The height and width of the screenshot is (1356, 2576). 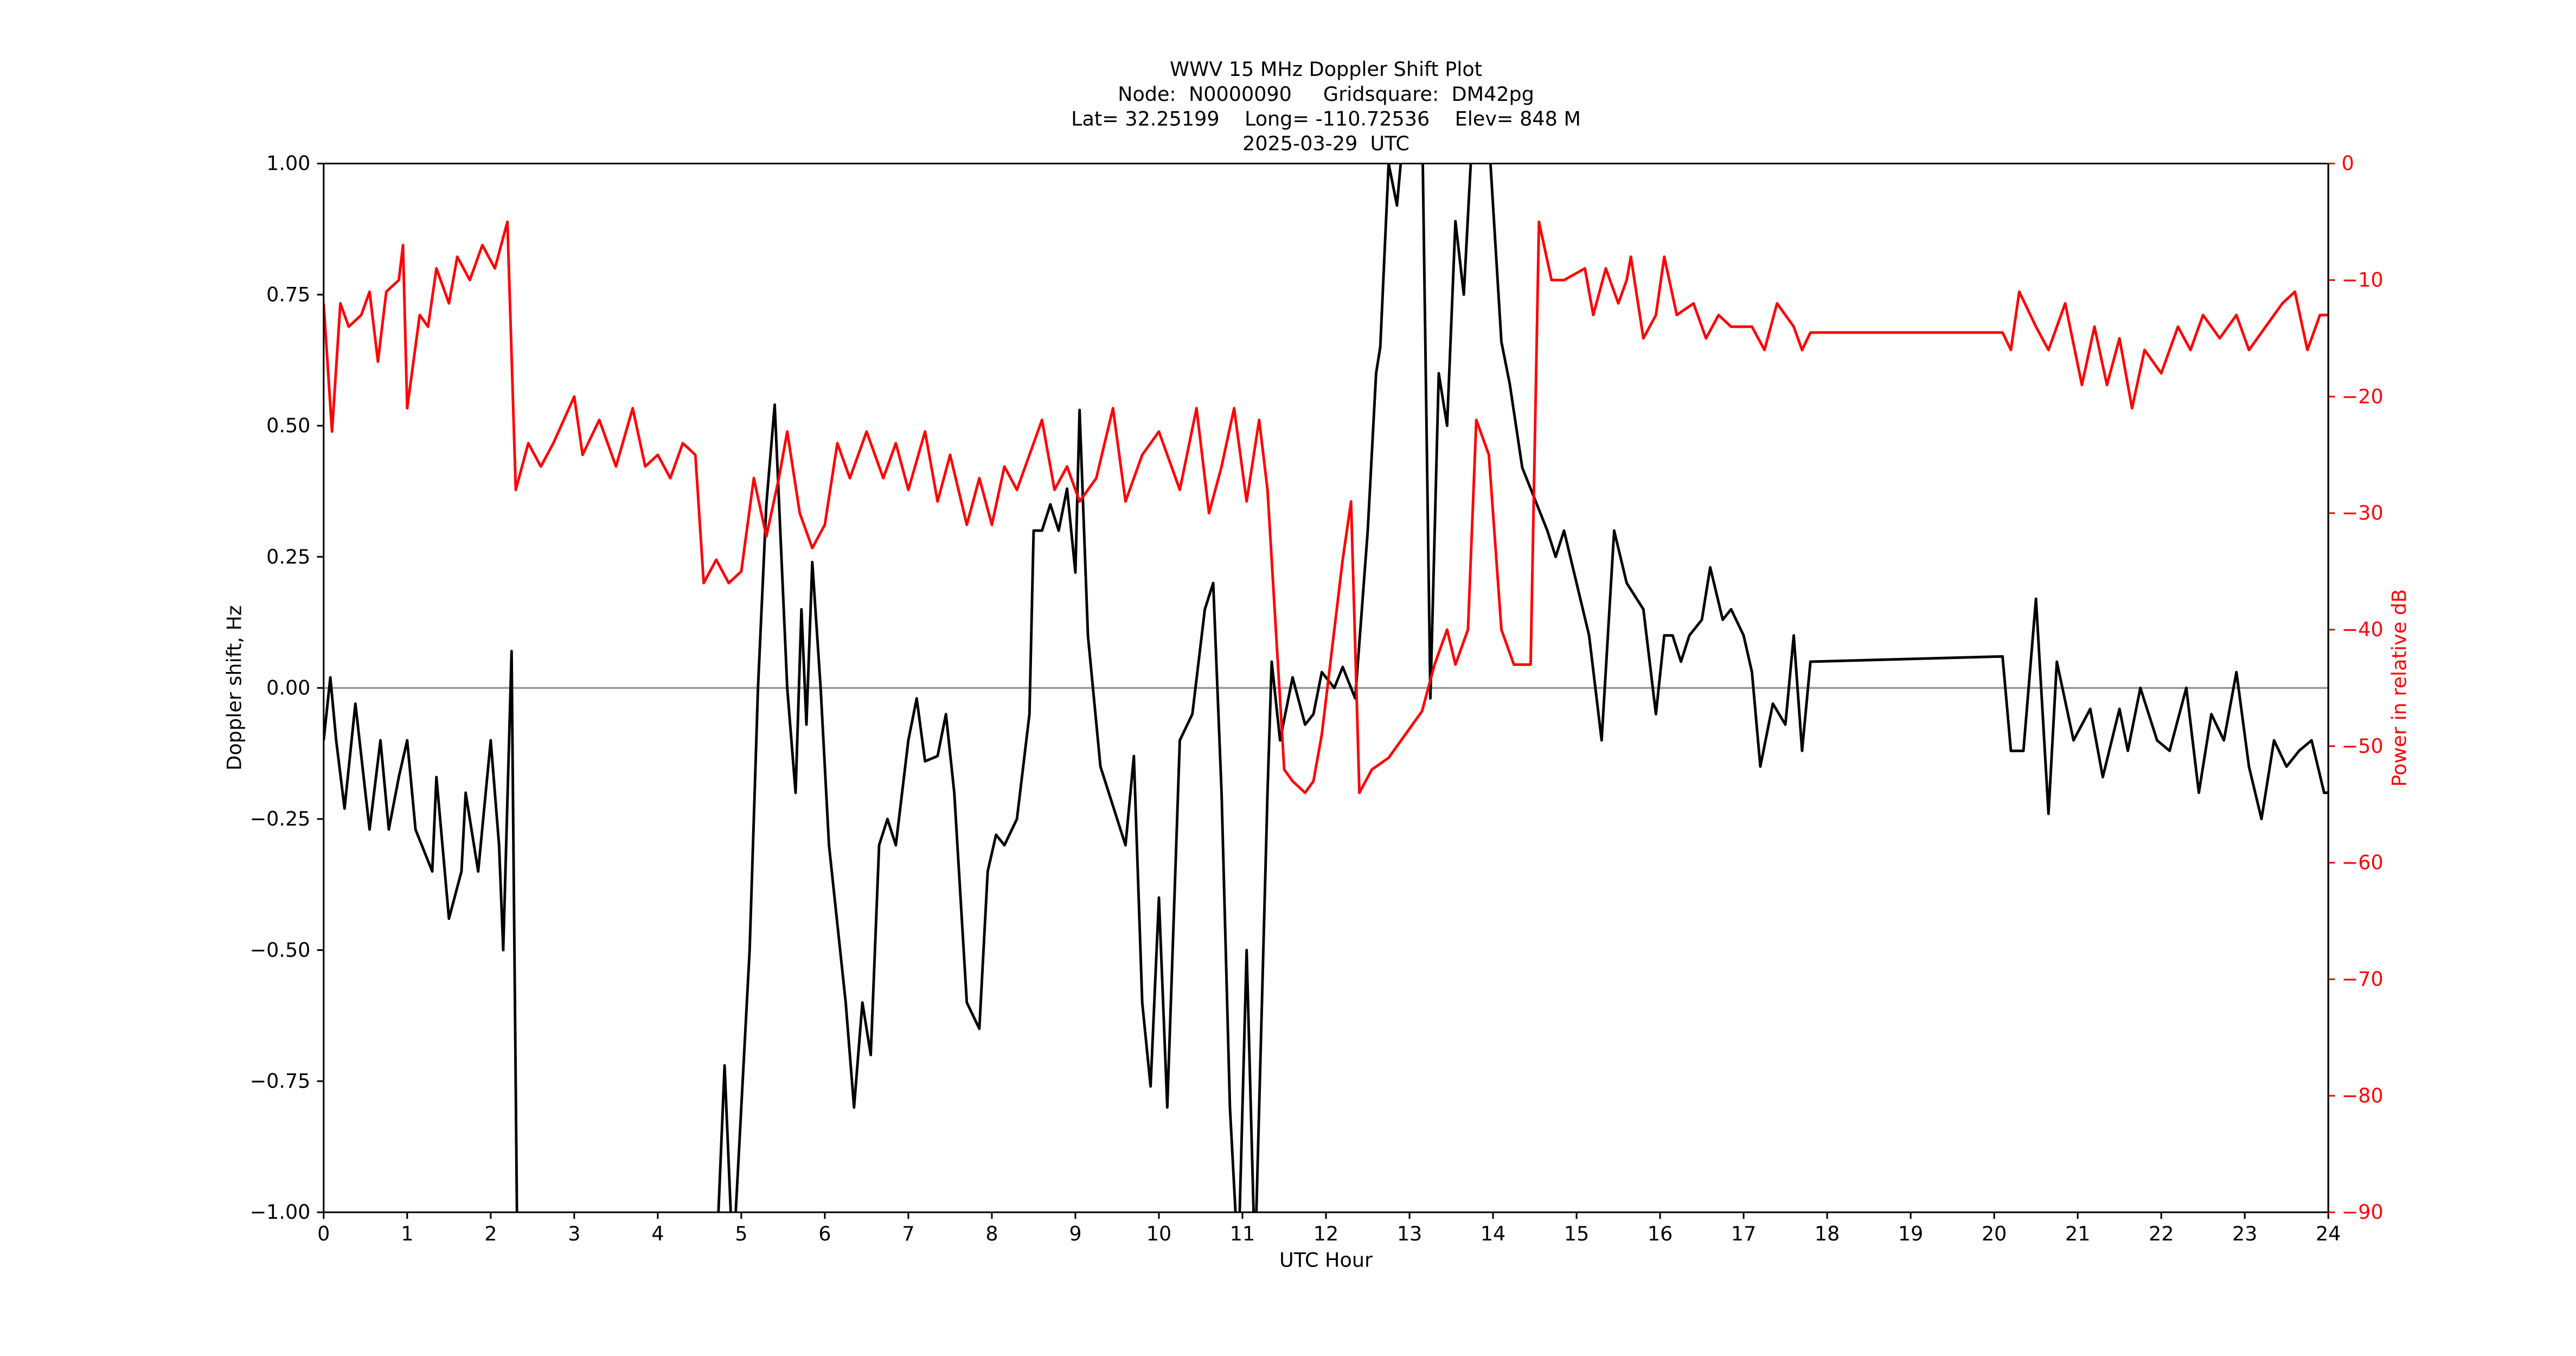 I want to click on x-tick-label: 7, so click(x=908, y=1233).